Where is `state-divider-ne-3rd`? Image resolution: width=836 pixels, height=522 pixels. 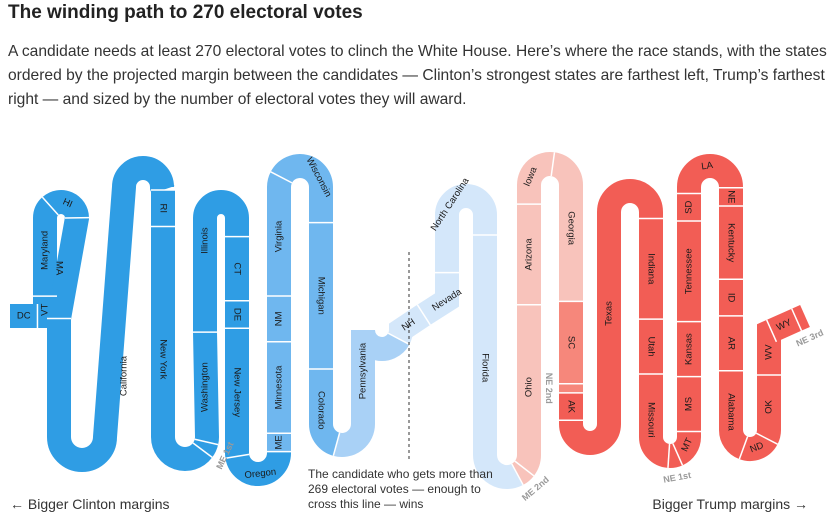
state-divider-ne-3rd is located at coordinates (797, 319).